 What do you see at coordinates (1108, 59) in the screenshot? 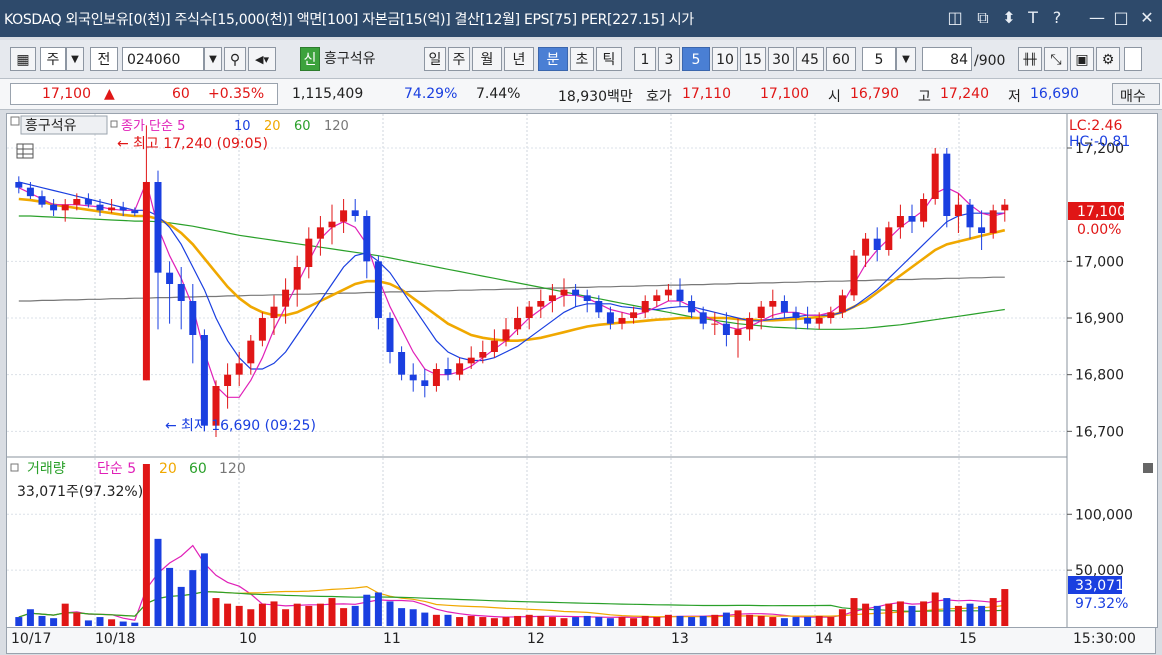
I see `gear-icon: ⚙` at bounding box center [1108, 59].